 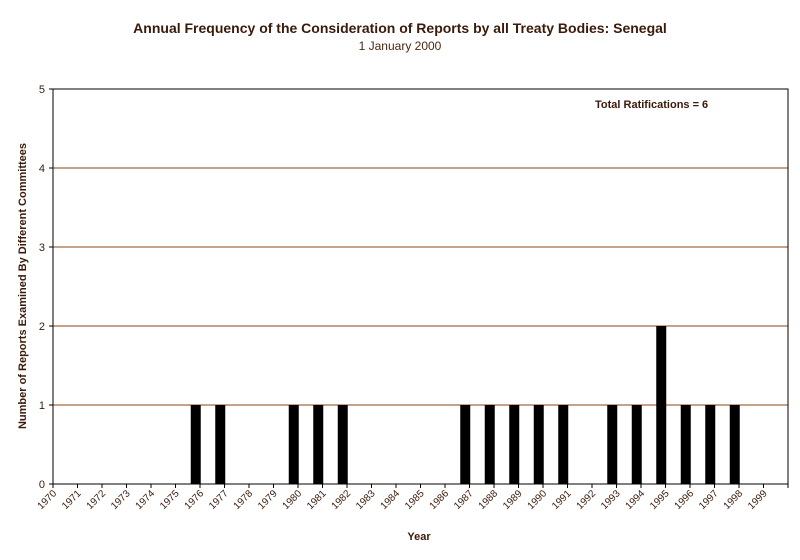 What do you see at coordinates (293, 500) in the screenshot?
I see `x-tick-label: 1980` at bounding box center [293, 500].